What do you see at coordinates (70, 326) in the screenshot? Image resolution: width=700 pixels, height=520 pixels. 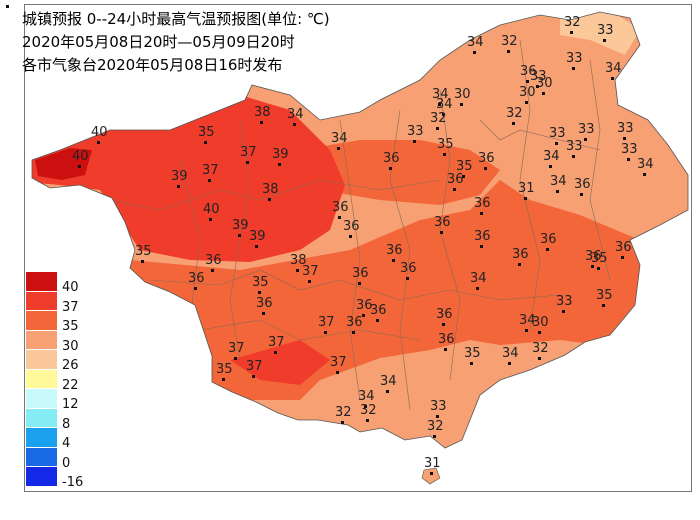 I see `legend-label: 35` at bounding box center [70, 326].